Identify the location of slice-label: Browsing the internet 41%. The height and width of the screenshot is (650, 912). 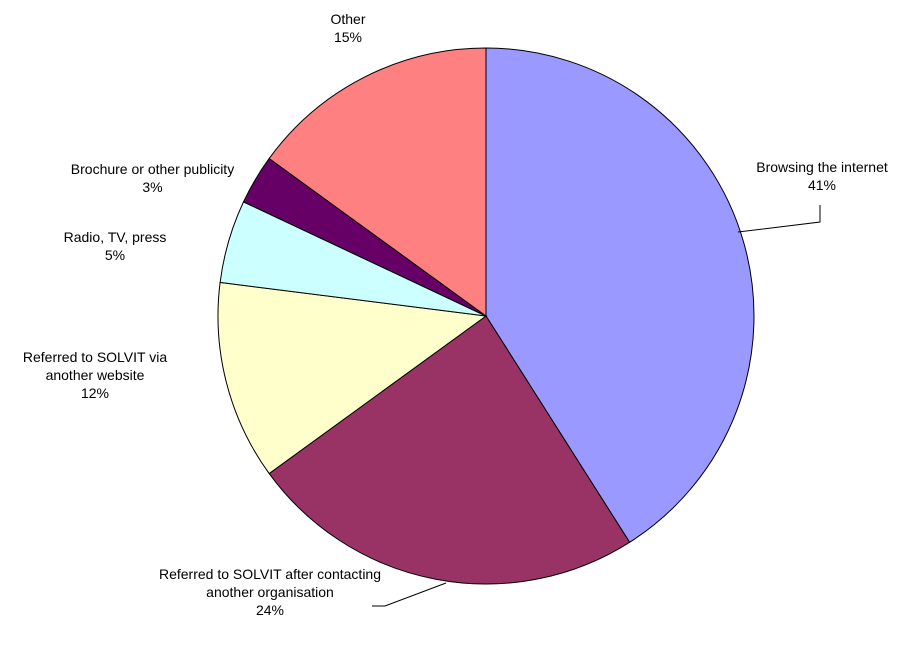
(817, 176).